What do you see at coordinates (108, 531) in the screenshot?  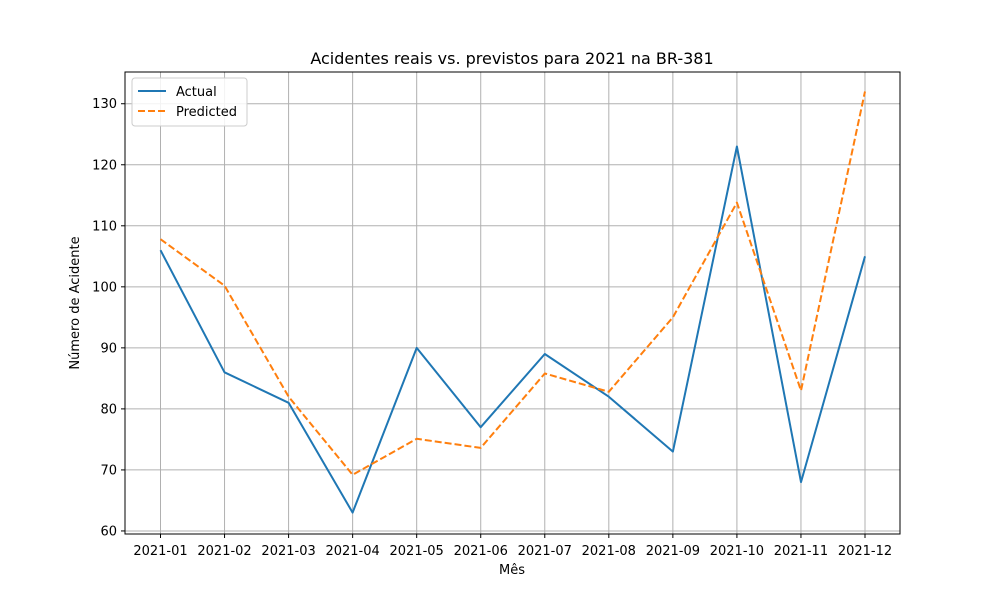 I see `y-tick-label: 60` at bounding box center [108, 531].